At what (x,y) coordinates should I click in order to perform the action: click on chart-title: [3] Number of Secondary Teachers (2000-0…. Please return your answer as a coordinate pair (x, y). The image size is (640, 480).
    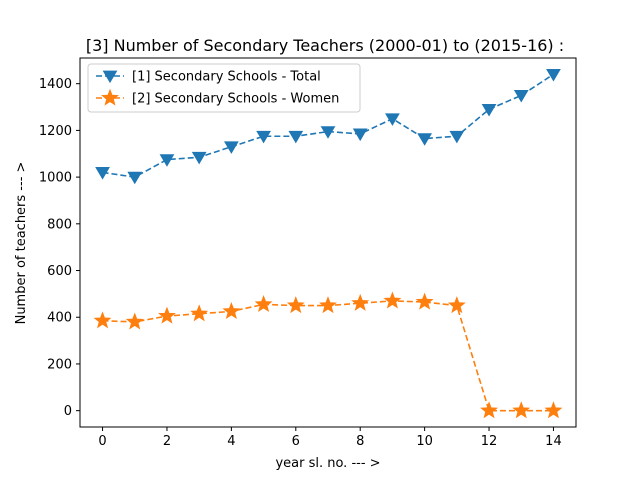
    Looking at the image, I should click on (325, 45).